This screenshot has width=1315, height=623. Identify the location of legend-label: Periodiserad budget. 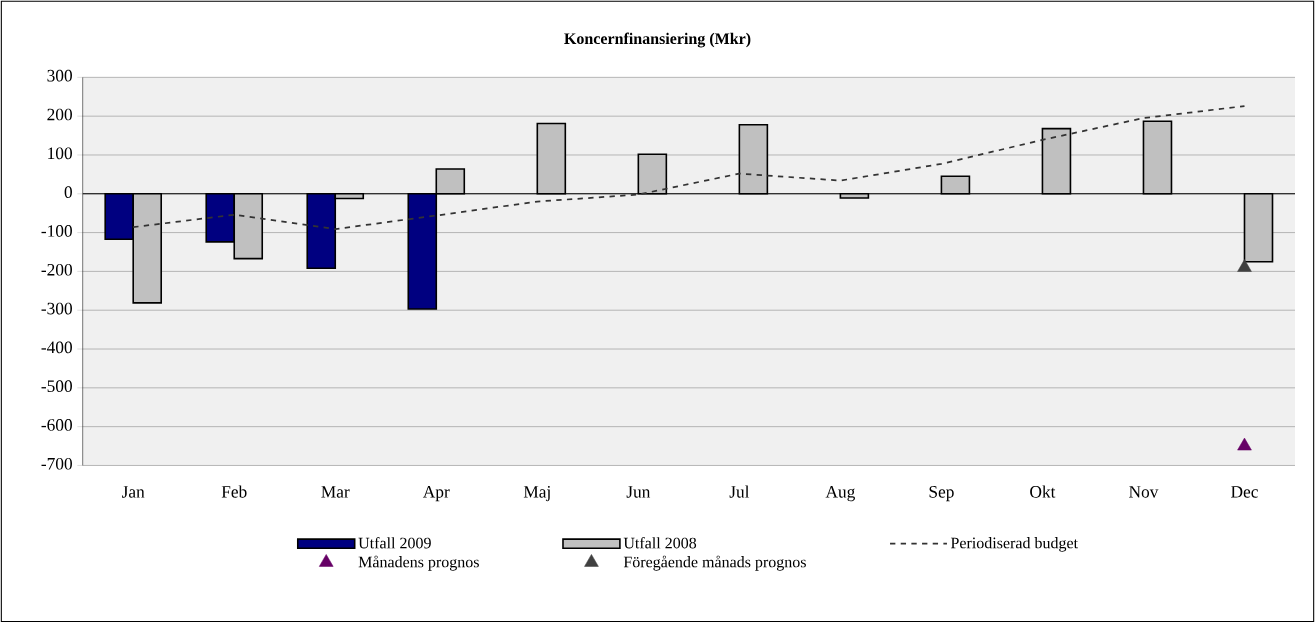
(1014, 544).